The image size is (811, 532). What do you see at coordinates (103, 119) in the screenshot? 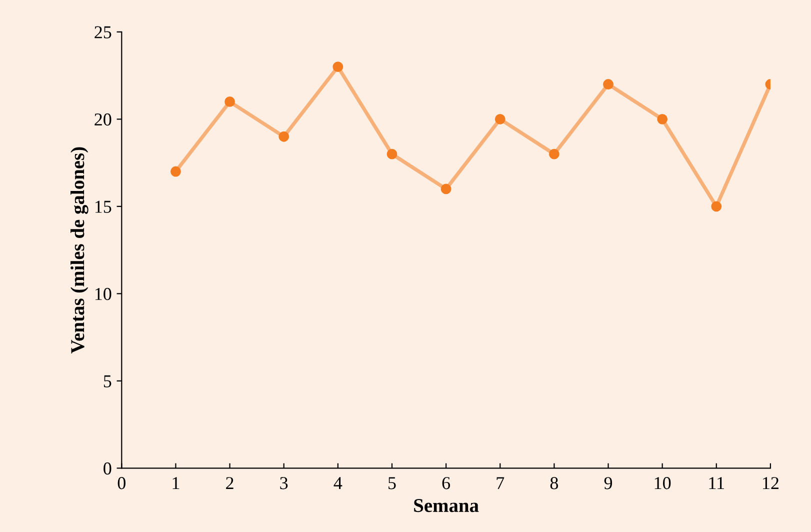
I see `y-tick-label: 20` at bounding box center [103, 119].